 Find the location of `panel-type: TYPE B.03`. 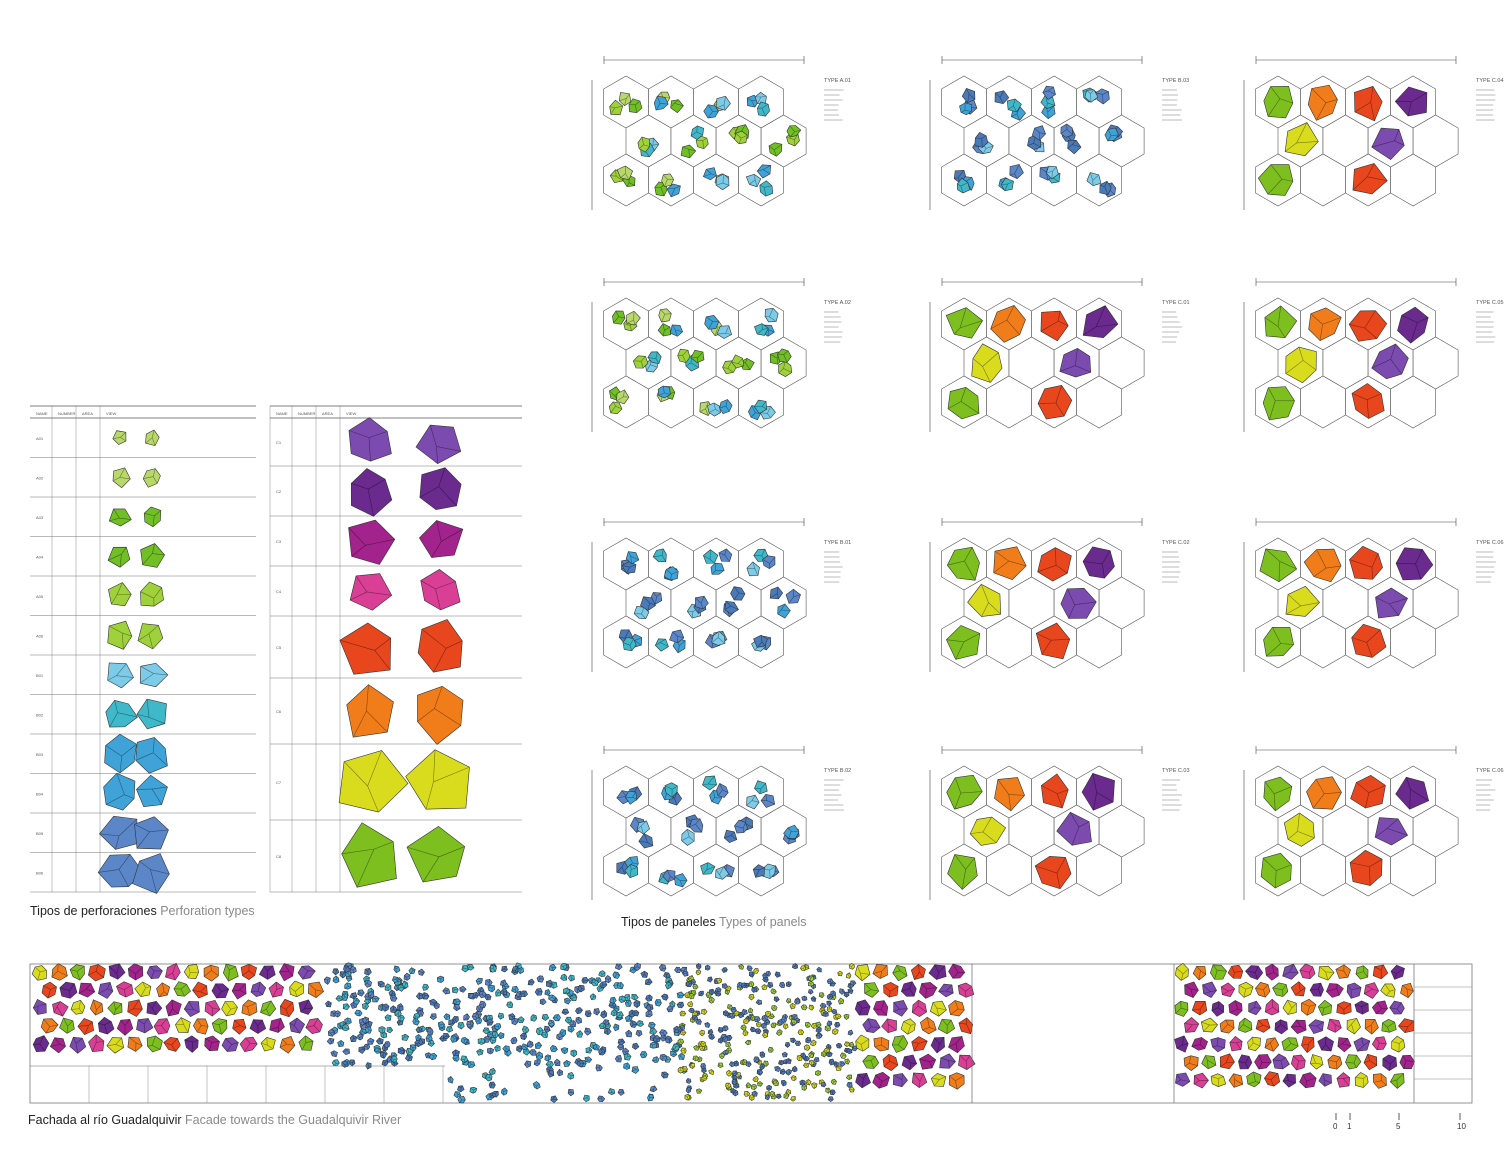

panel-type: TYPE B.03 is located at coordinates (1059, 133).